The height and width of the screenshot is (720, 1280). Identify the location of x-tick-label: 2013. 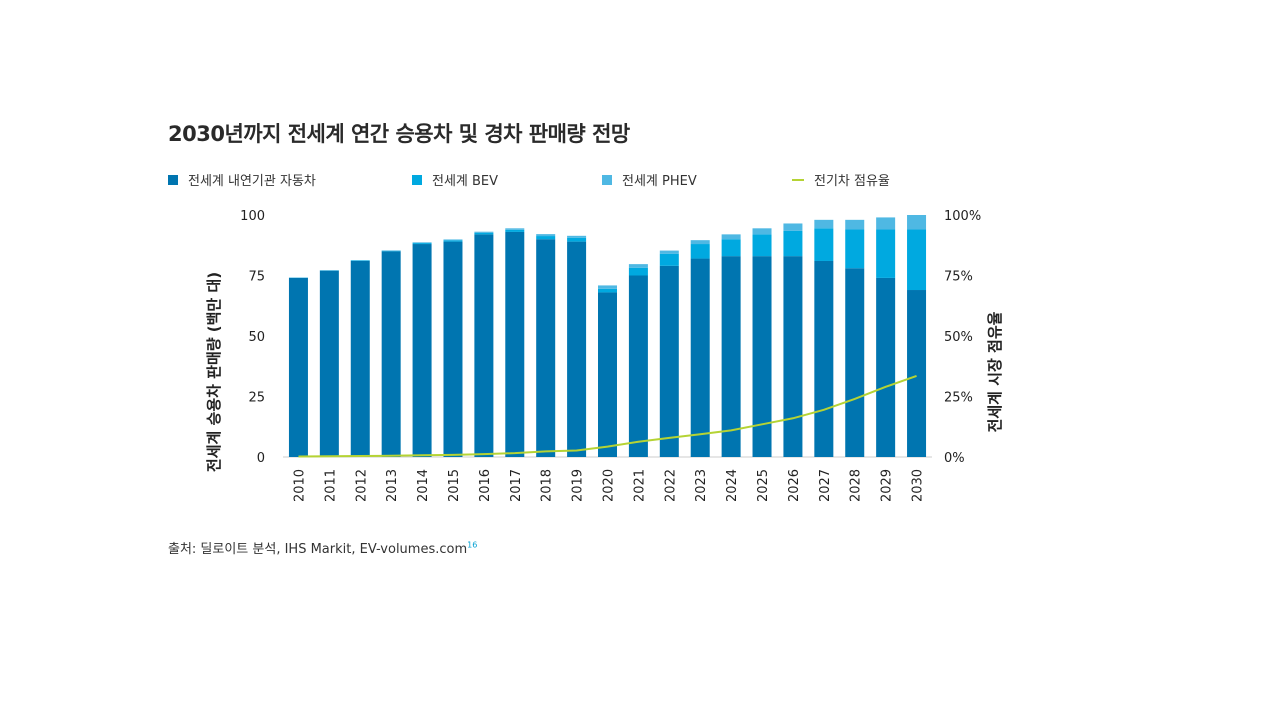
(392, 485).